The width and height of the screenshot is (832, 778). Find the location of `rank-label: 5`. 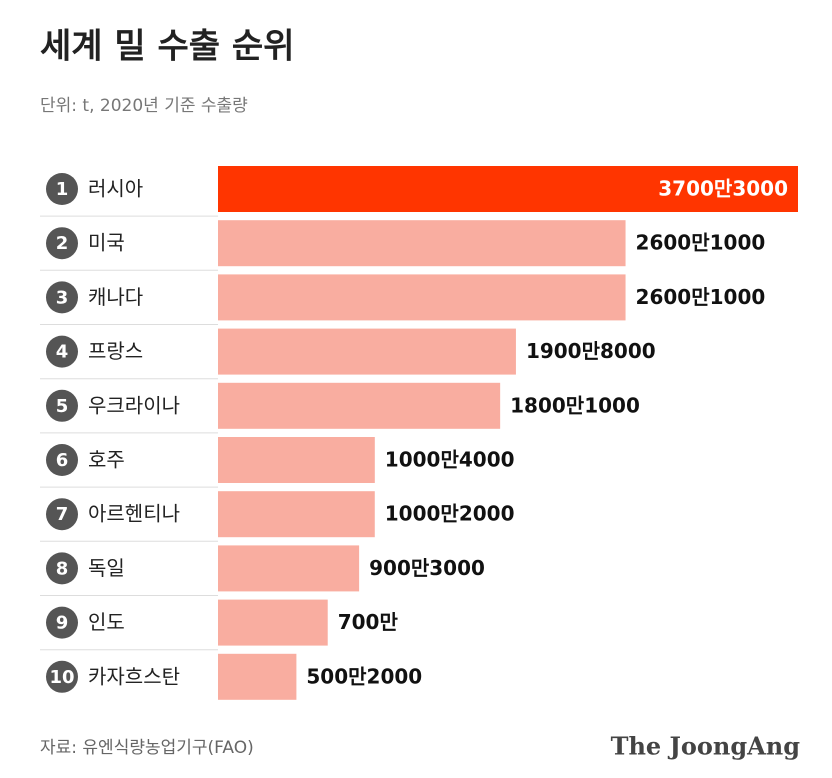

rank-label: 5 is located at coordinates (62, 406).